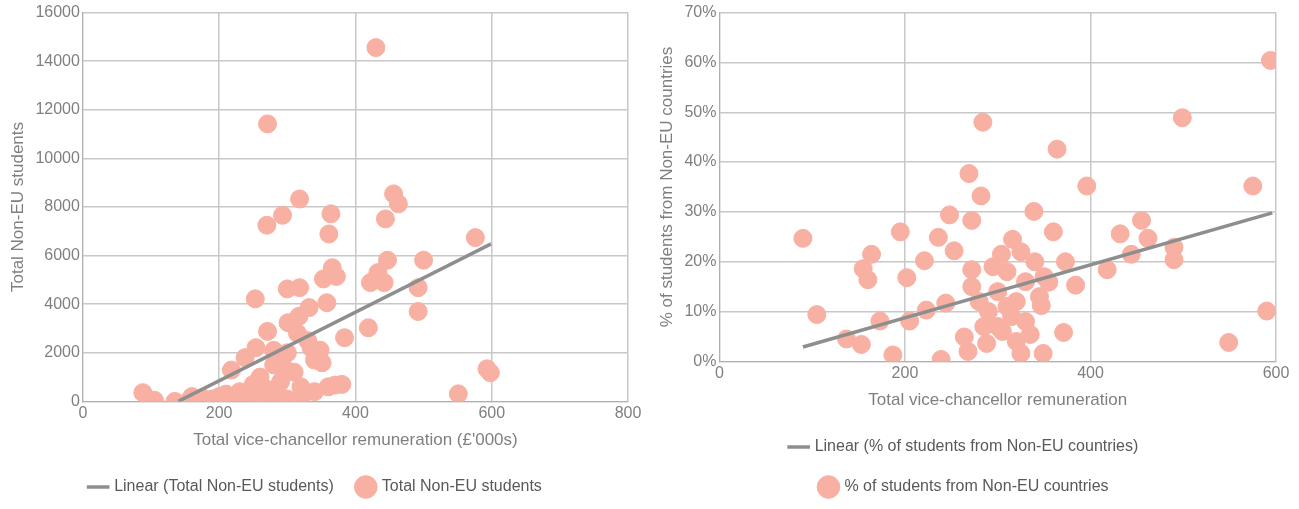 This screenshot has width=1299, height=509. Describe the element at coordinates (976, 486) in the screenshot. I see `legend-label: % of students from Non-EU countries` at that location.